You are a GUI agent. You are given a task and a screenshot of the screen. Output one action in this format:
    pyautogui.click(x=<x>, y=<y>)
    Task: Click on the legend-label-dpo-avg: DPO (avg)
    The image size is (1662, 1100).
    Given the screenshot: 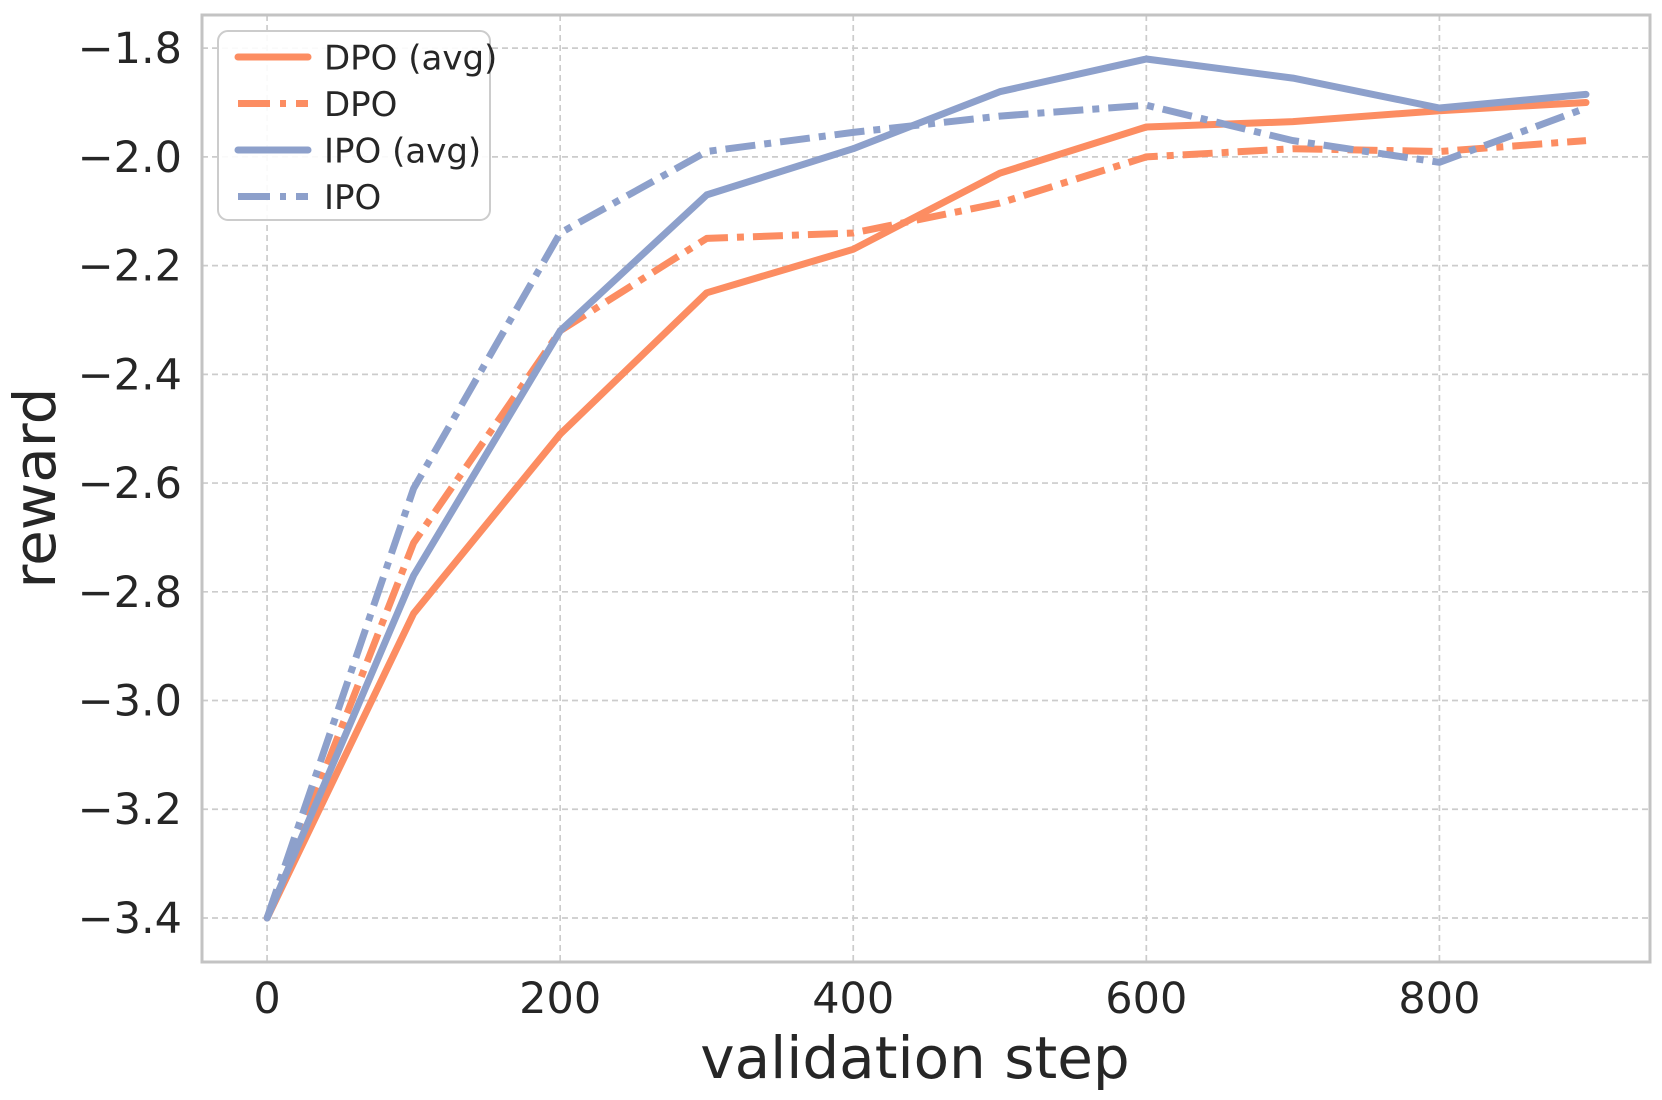 What is the action you would take?
    pyautogui.click(x=410, y=59)
    